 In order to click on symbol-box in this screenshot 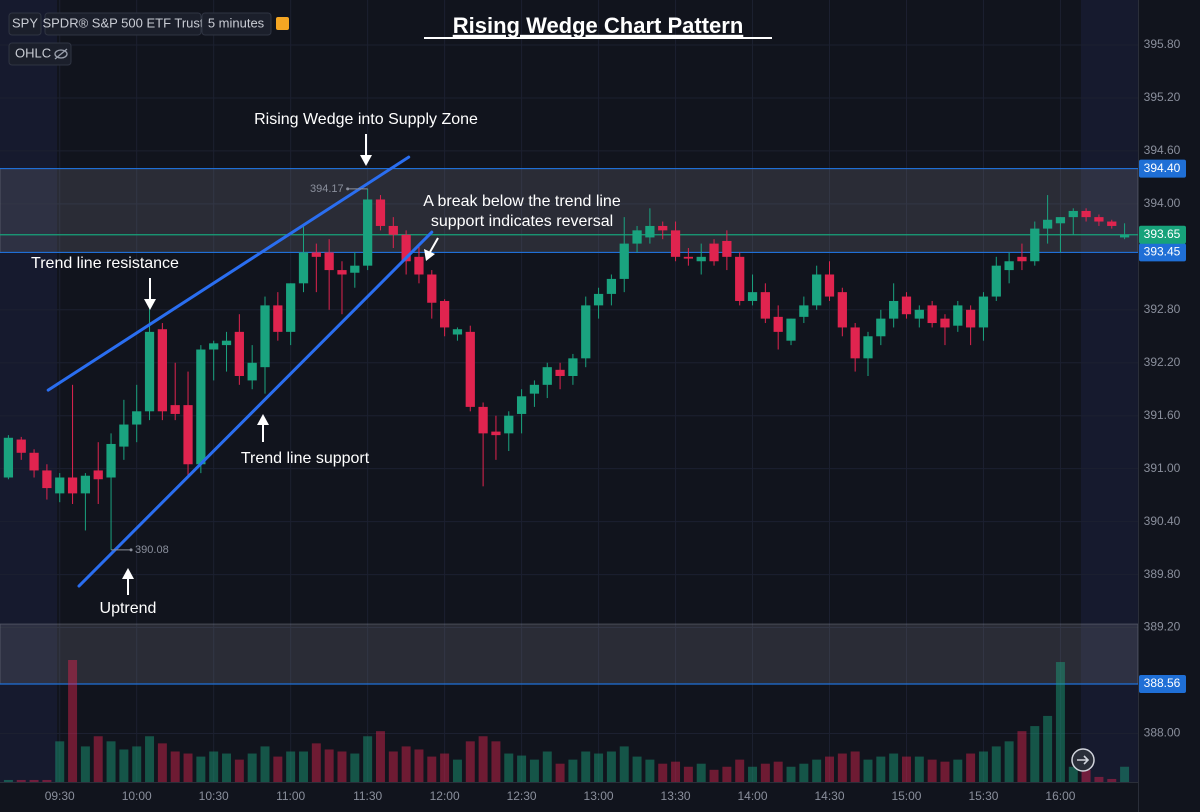, I will do `click(25, 24)`.